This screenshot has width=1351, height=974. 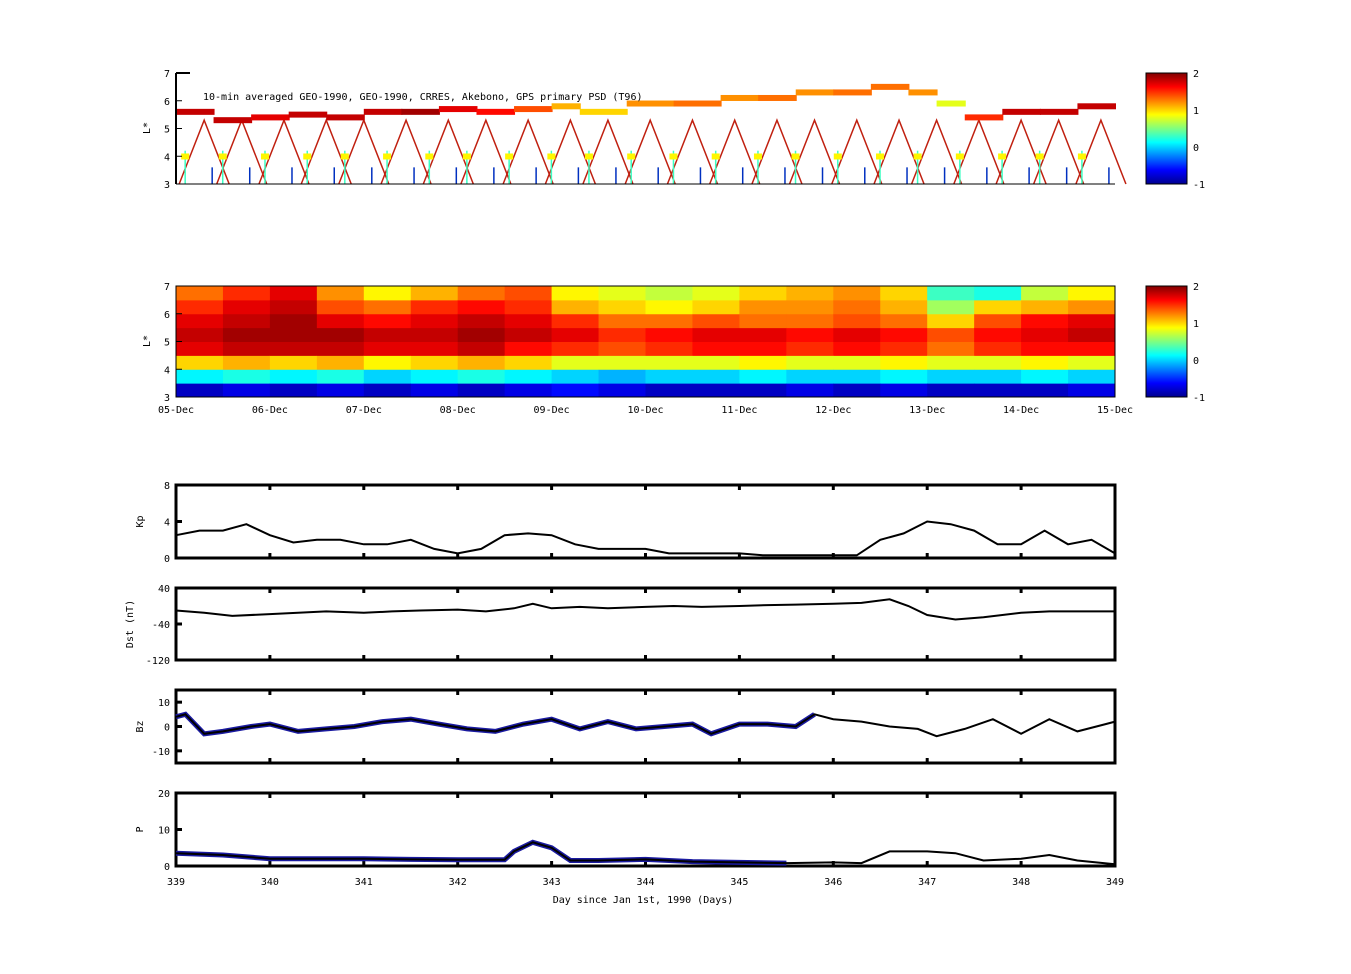 What do you see at coordinates (1021, 882) in the screenshot?
I see `day-tick-label: 348` at bounding box center [1021, 882].